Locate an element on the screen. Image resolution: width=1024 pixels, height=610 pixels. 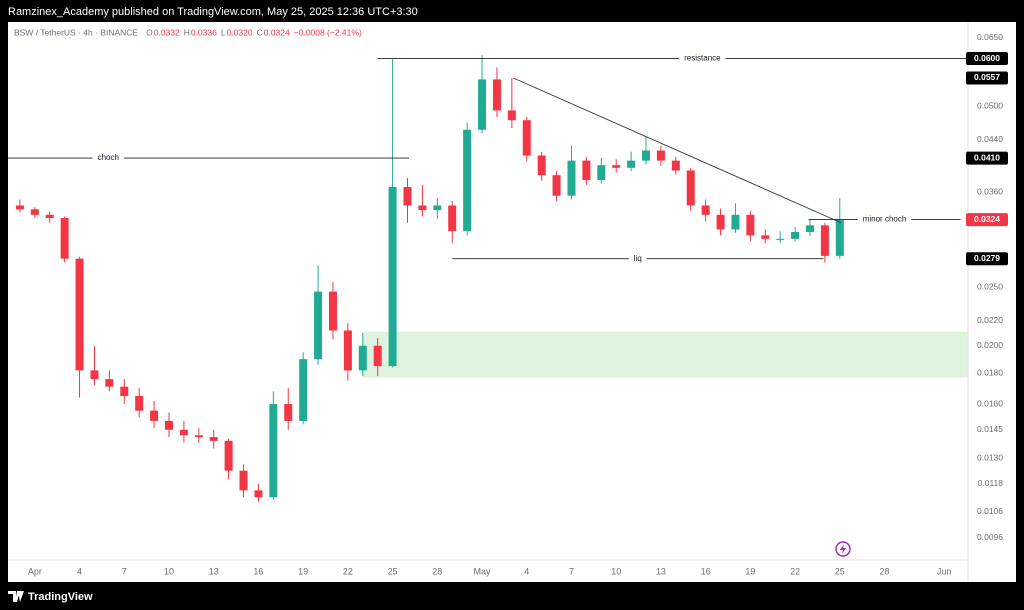
demand-zone is located at coordinates (665, 354).